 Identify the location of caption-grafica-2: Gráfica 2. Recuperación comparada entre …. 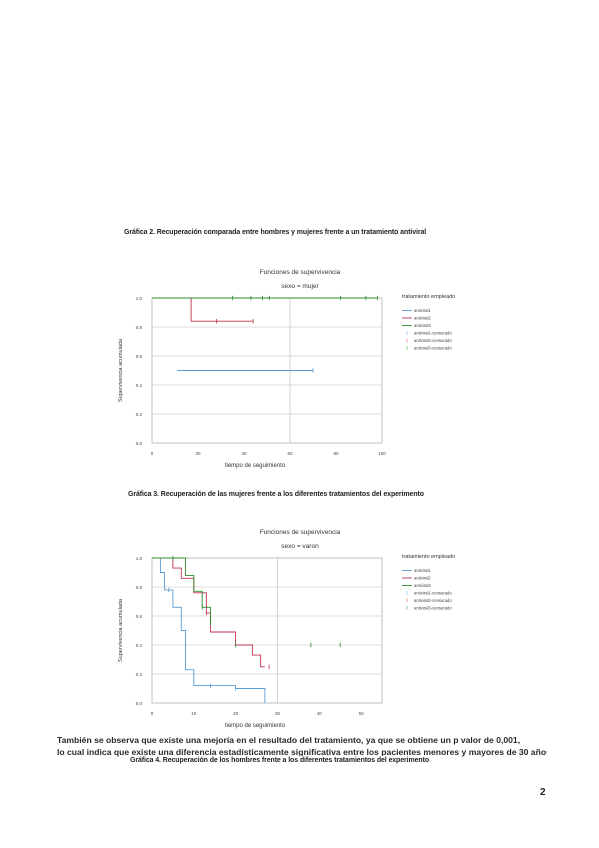
(275, 232).